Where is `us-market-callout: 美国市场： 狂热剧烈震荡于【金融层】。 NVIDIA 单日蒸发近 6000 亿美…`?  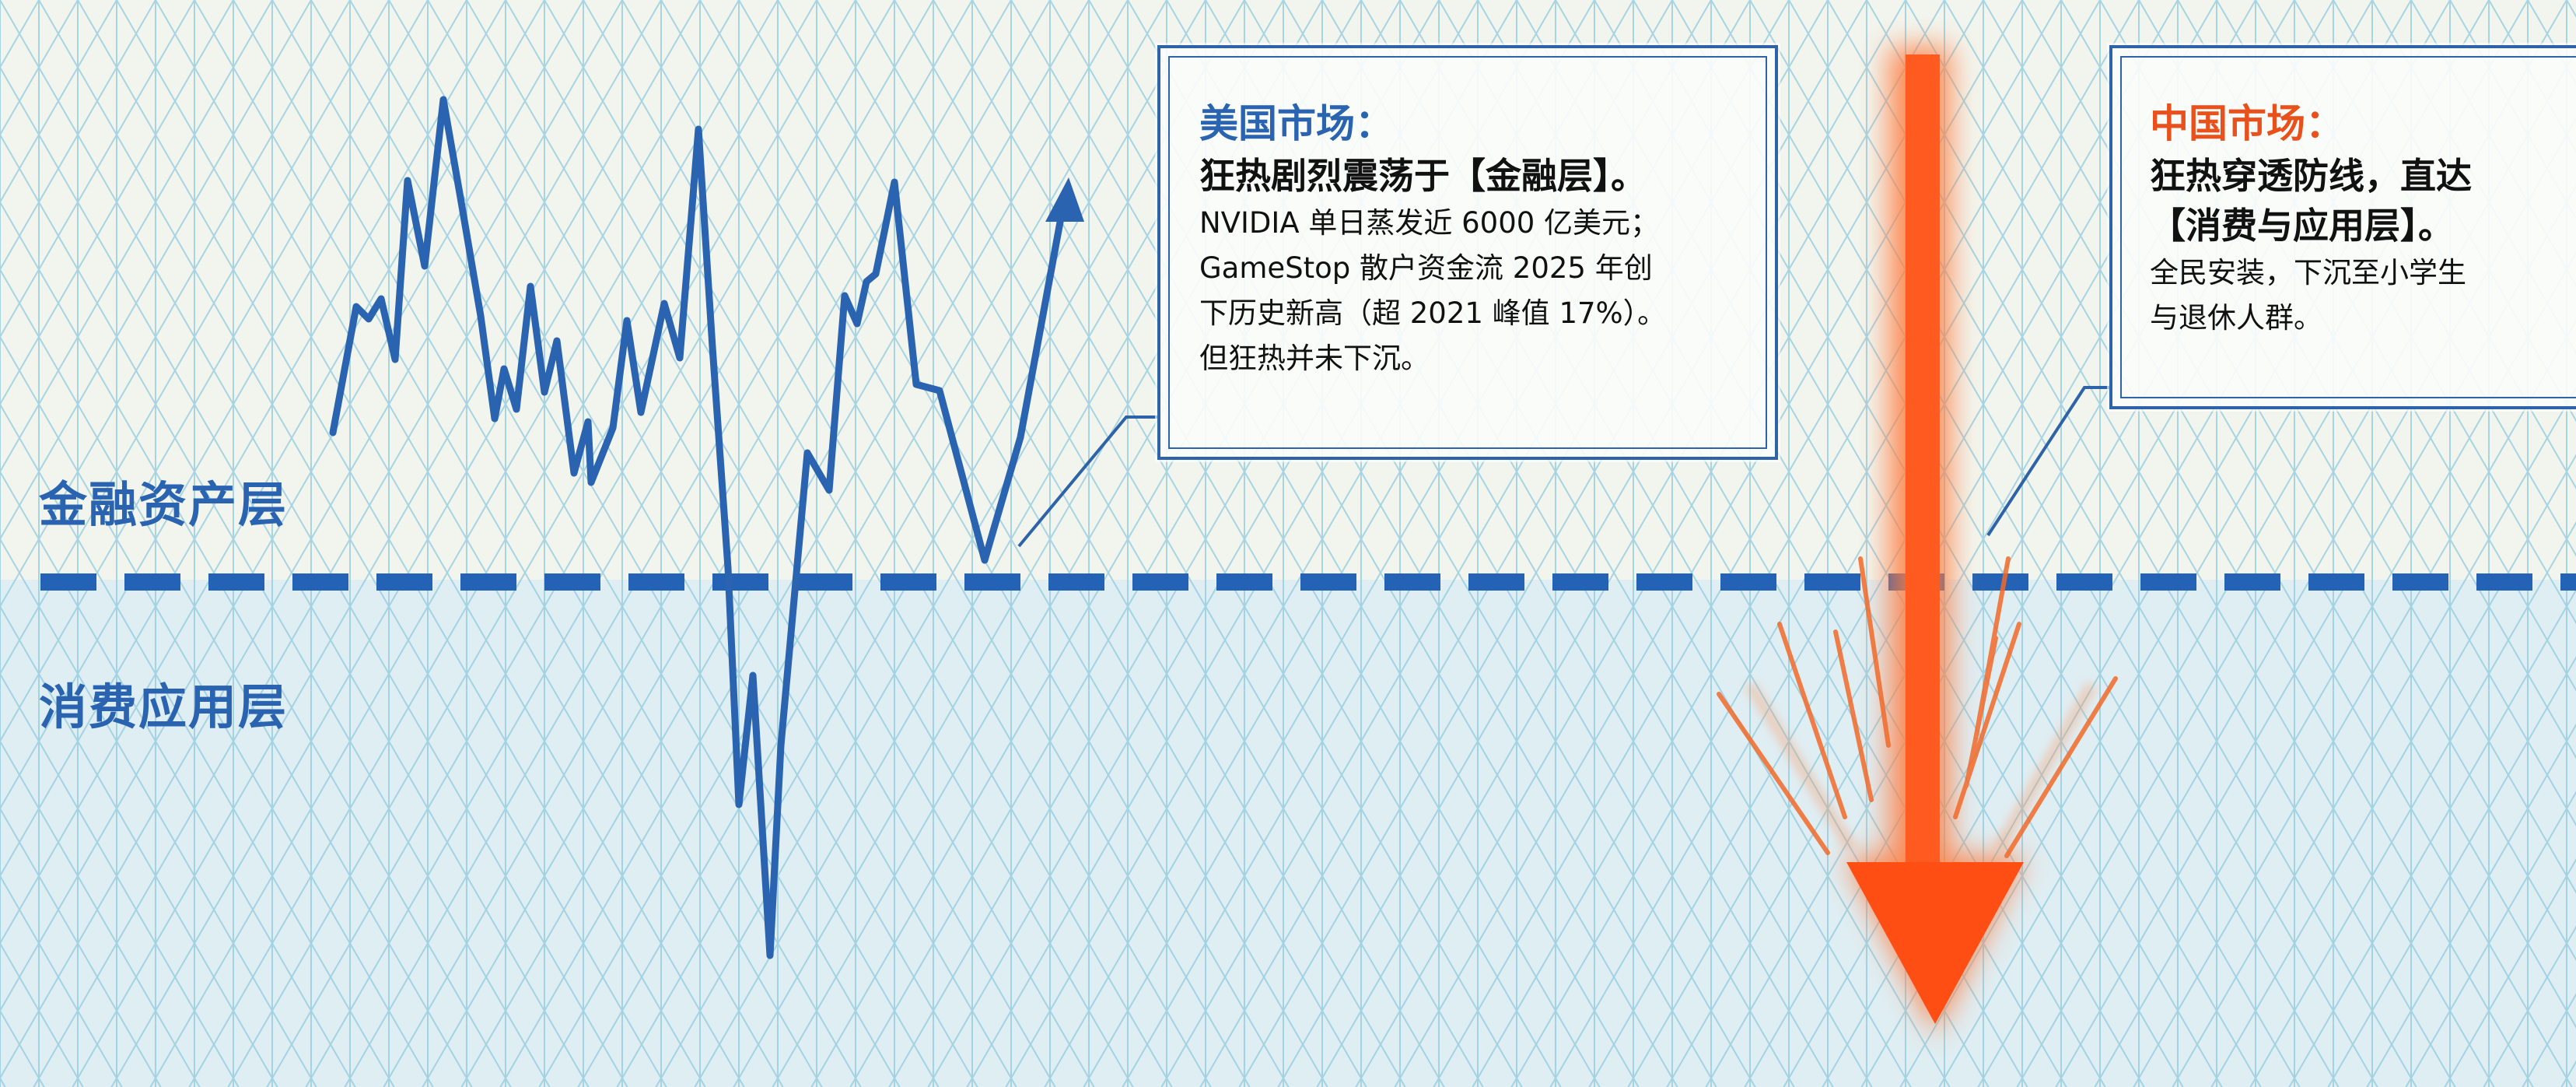
us-market-callout: 美国市场： 狂热剧烈震荡于【金融层】。 NVIDIA 单日蒸发近 6000 亿美… is located at coordinates (1468, 252).